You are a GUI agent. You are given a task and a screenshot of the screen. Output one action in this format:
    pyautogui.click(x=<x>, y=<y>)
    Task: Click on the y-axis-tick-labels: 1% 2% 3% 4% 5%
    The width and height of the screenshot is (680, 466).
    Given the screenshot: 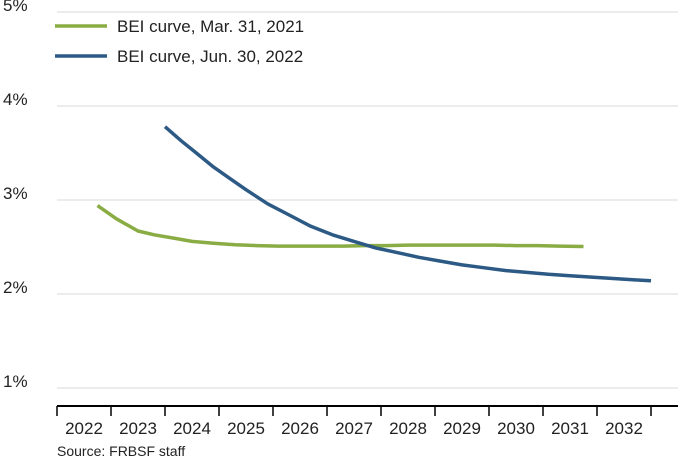 What is the action you would take?
    pyautogui.click(x=15, y=195)
    